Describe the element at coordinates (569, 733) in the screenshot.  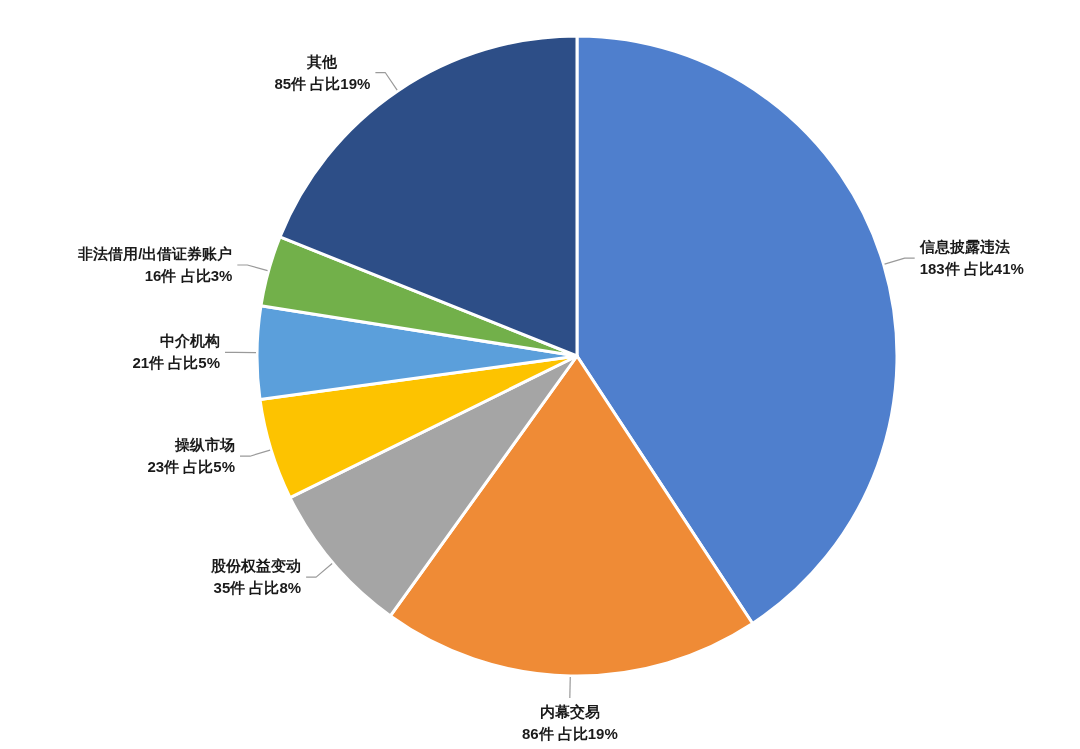
I see `data-label: 86件 占比19%` at that location.